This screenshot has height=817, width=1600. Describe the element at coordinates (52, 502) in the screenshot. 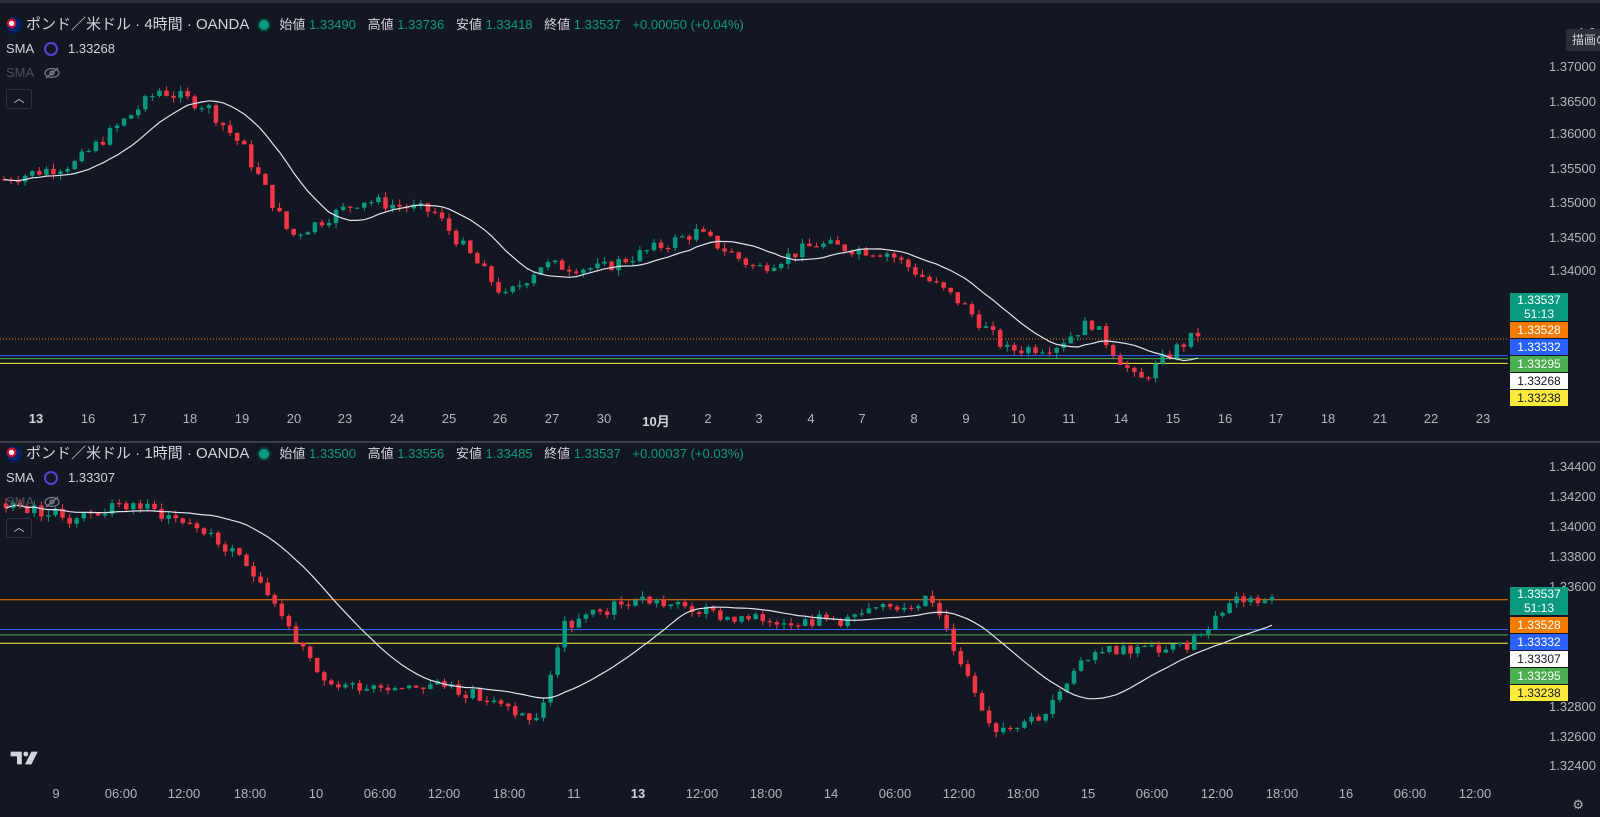

I see `eye-off-icon` at that location.